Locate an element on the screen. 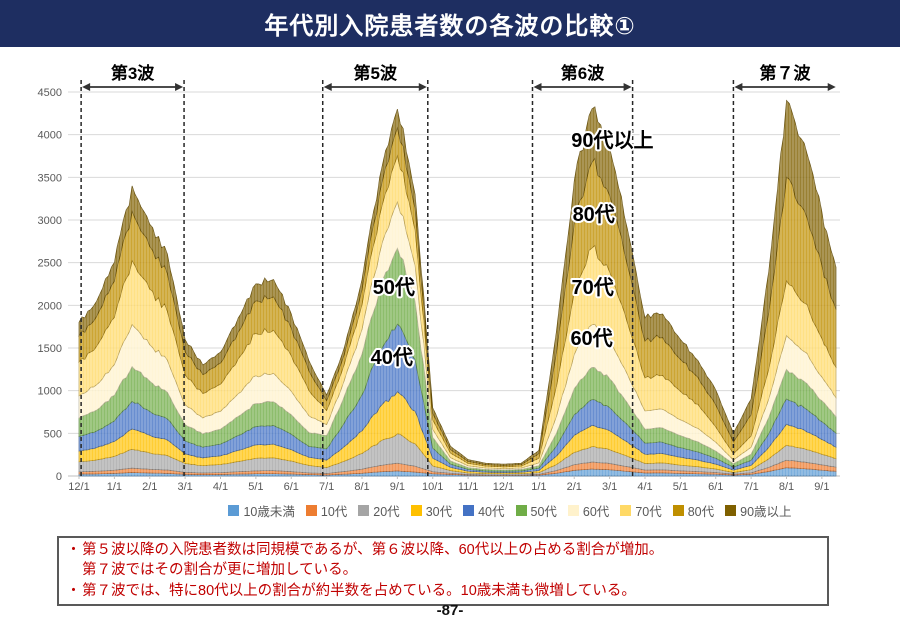 This screenshot has height=623, width=900. age-band-label: 70代 is located at coordinates (593, 287).